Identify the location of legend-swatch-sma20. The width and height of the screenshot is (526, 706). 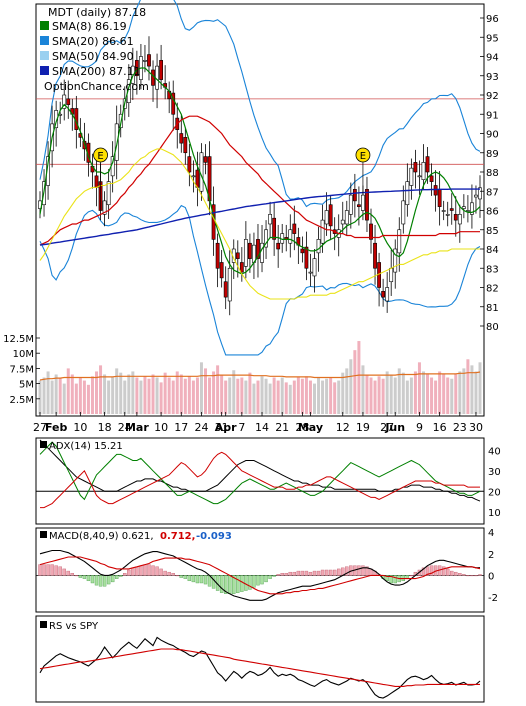
(44, 40).